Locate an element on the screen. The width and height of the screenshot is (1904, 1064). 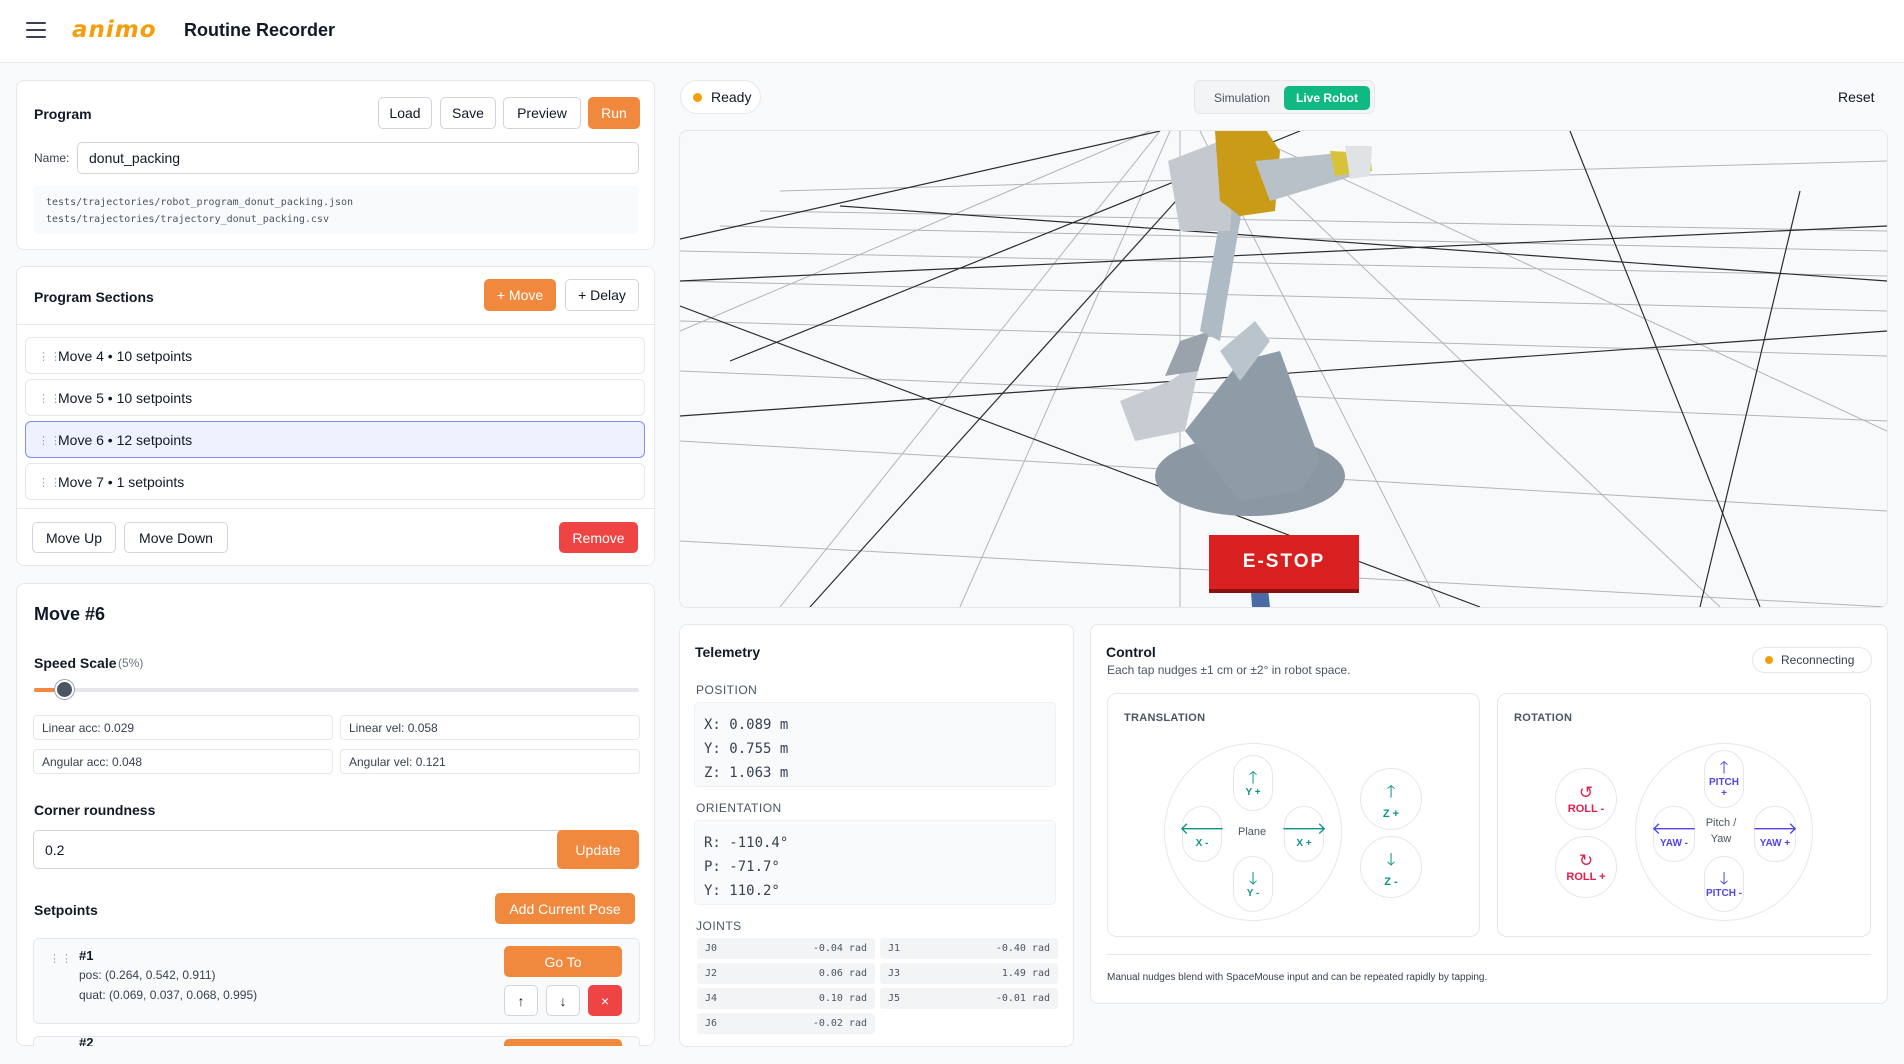
orientation-yaw: Y: 110.2° is located at coordinates (742, 891).